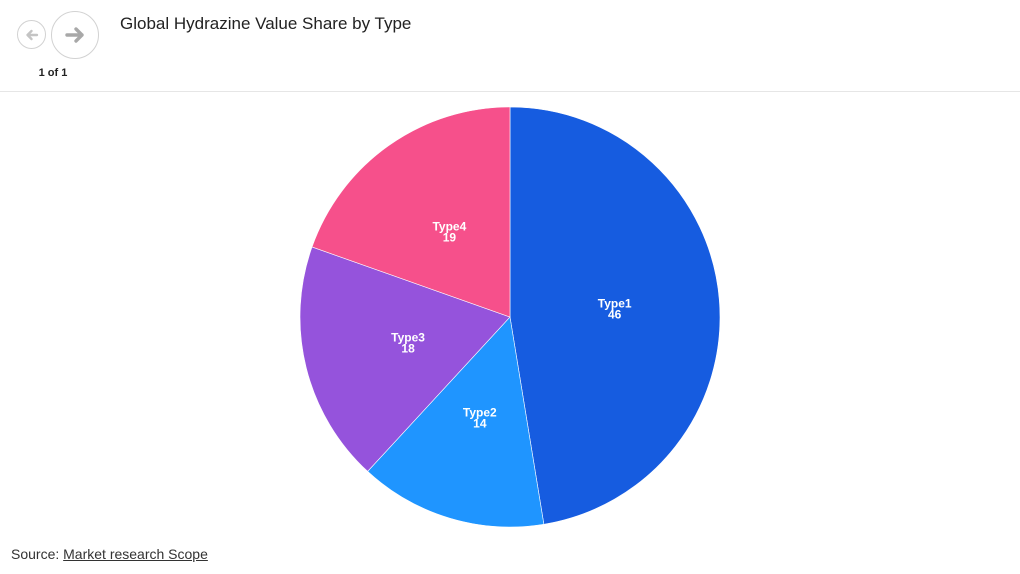 The width and height of the screenshot is (1020, 574). I want to click on previous-button, so click(31, 34).